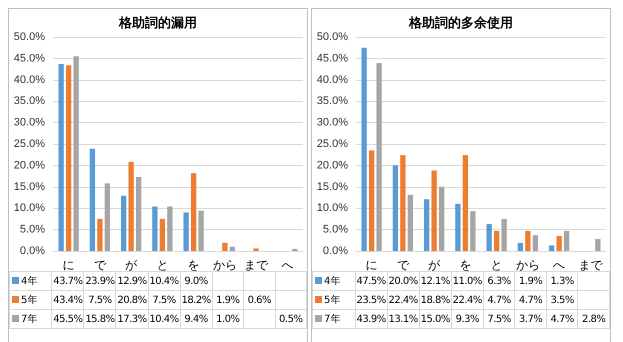  I want to click on data-label: 43.4%, so click(68, 300).